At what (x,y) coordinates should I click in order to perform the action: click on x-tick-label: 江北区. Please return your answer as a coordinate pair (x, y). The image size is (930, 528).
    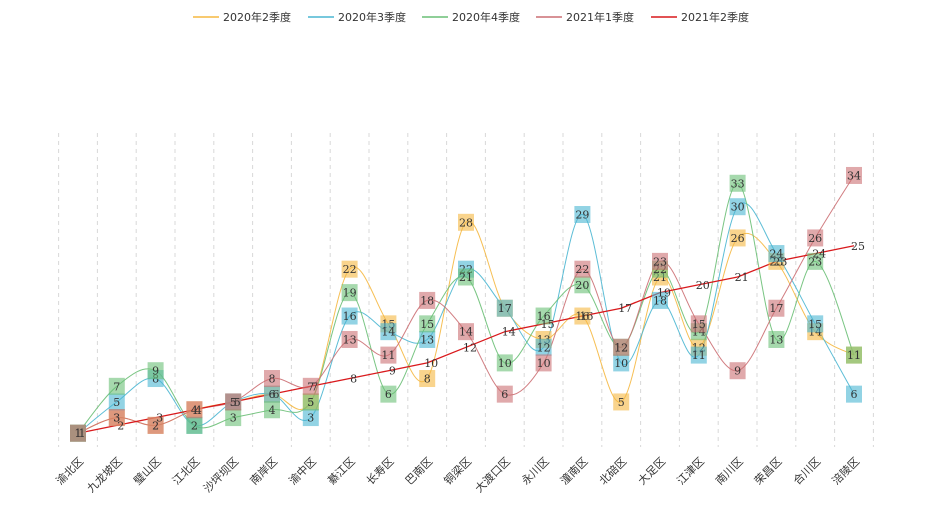
    Looking at the image, I should click on (186, 471).